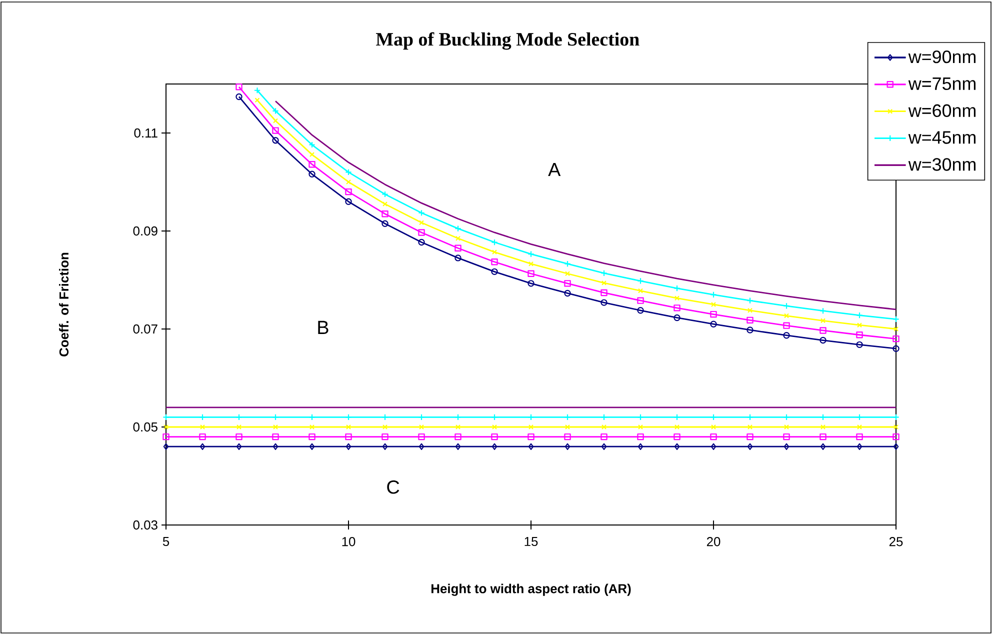  Describe the element at coordinates (146, 133) in the screenshot. I see `y-tick-label: 0.11` at that location.